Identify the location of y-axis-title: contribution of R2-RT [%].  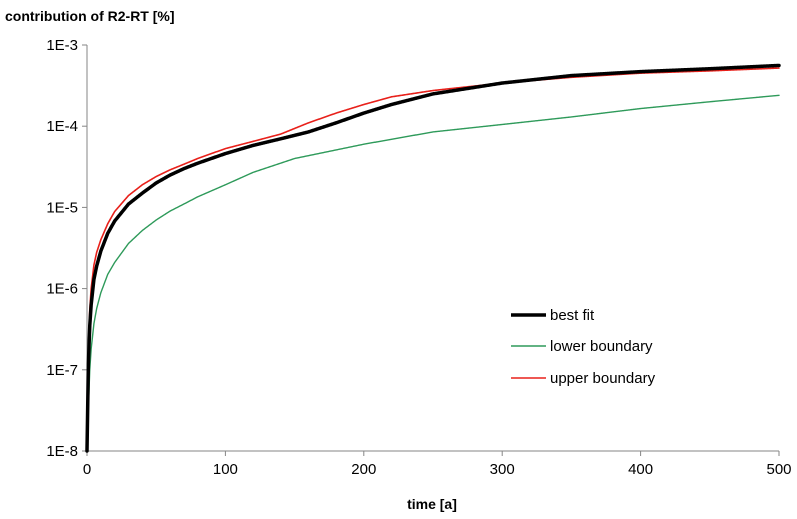
(90, 16).